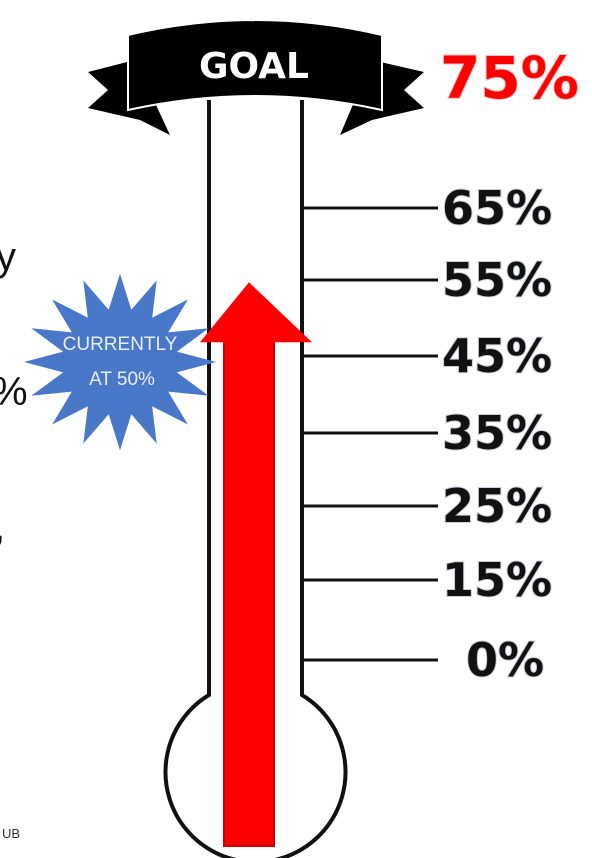 The width and height of the screenshot is (592, 858). Describe the element at coordinates (11, 833) in the screenshot. I see `footer-fragment: UB` at that location.